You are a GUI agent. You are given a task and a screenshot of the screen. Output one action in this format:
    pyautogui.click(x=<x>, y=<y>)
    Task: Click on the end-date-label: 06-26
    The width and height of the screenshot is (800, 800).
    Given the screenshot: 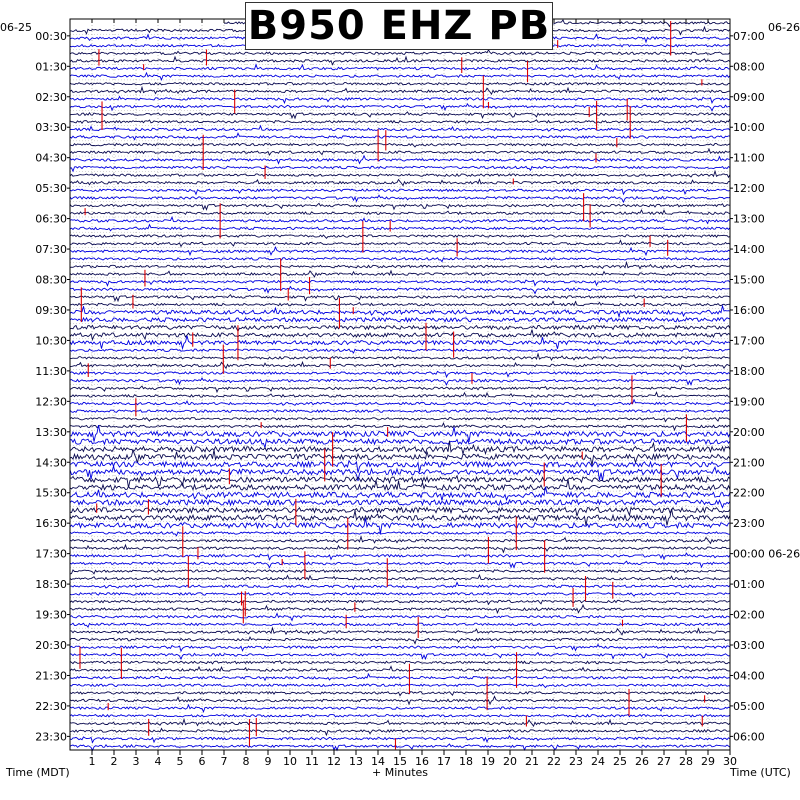 What is the action you would take?
    pyautogui.click(x=784, y=27)
    